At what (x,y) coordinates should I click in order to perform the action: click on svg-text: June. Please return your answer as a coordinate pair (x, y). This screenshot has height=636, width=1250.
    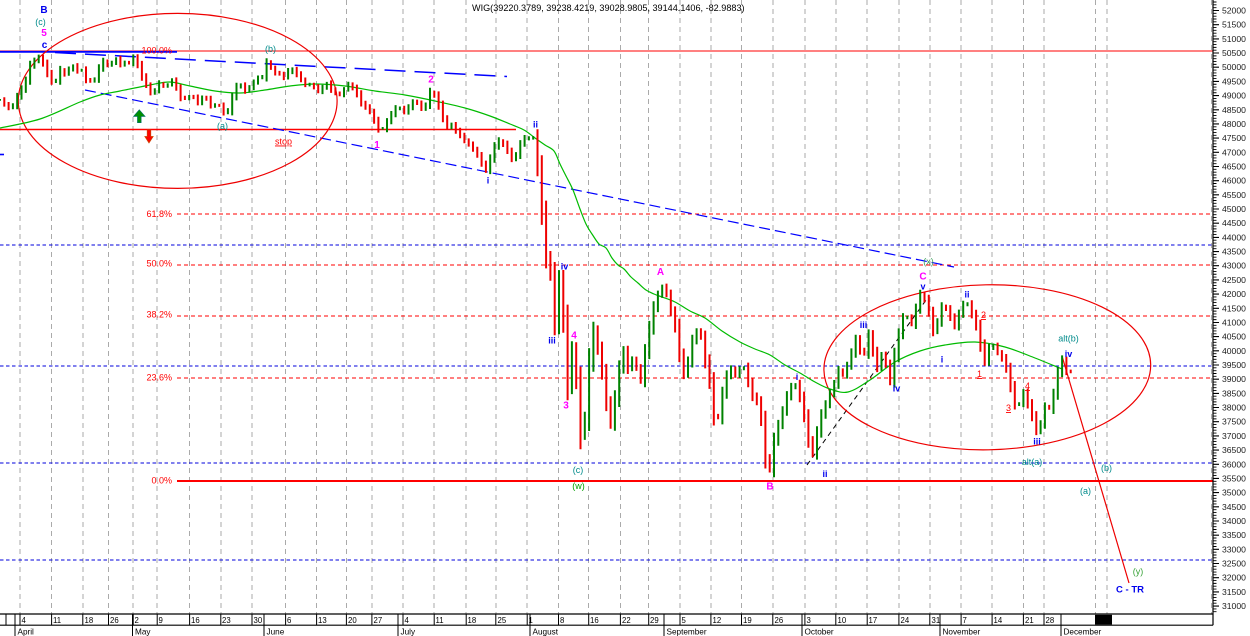
    Looking at the image, I should click on (276, 632).